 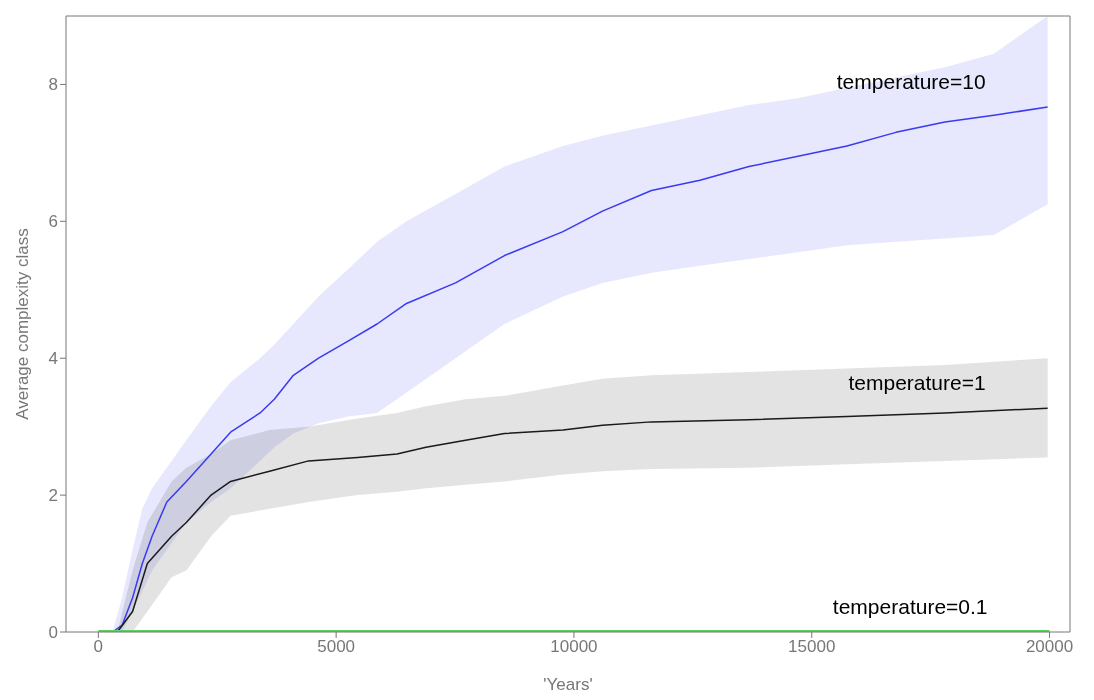 I want to click on y-tick-label: 0, so click(x=53, y=633).